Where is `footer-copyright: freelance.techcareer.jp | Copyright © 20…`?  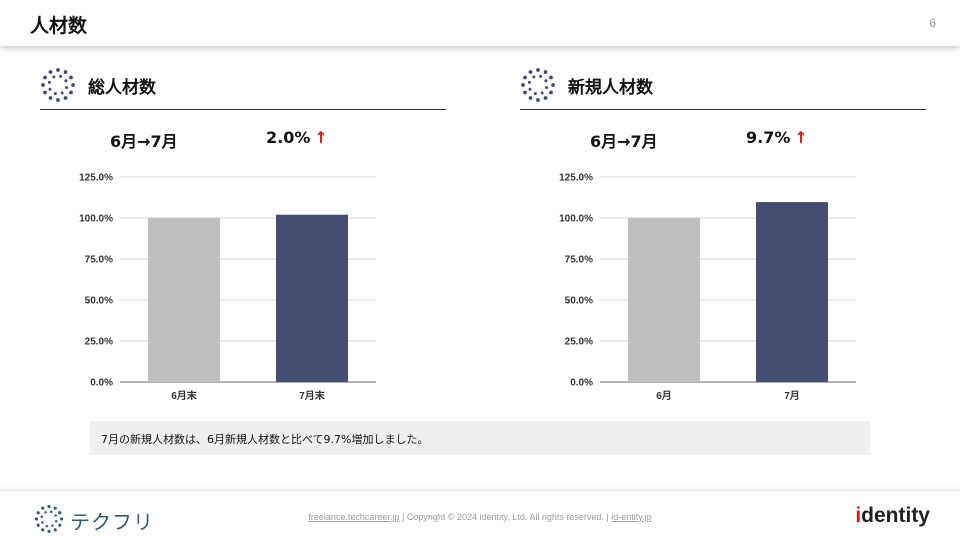
footer-copyright: freelance.techcareer.jp | Copyright © 20… is located at coordinates (480, 517).